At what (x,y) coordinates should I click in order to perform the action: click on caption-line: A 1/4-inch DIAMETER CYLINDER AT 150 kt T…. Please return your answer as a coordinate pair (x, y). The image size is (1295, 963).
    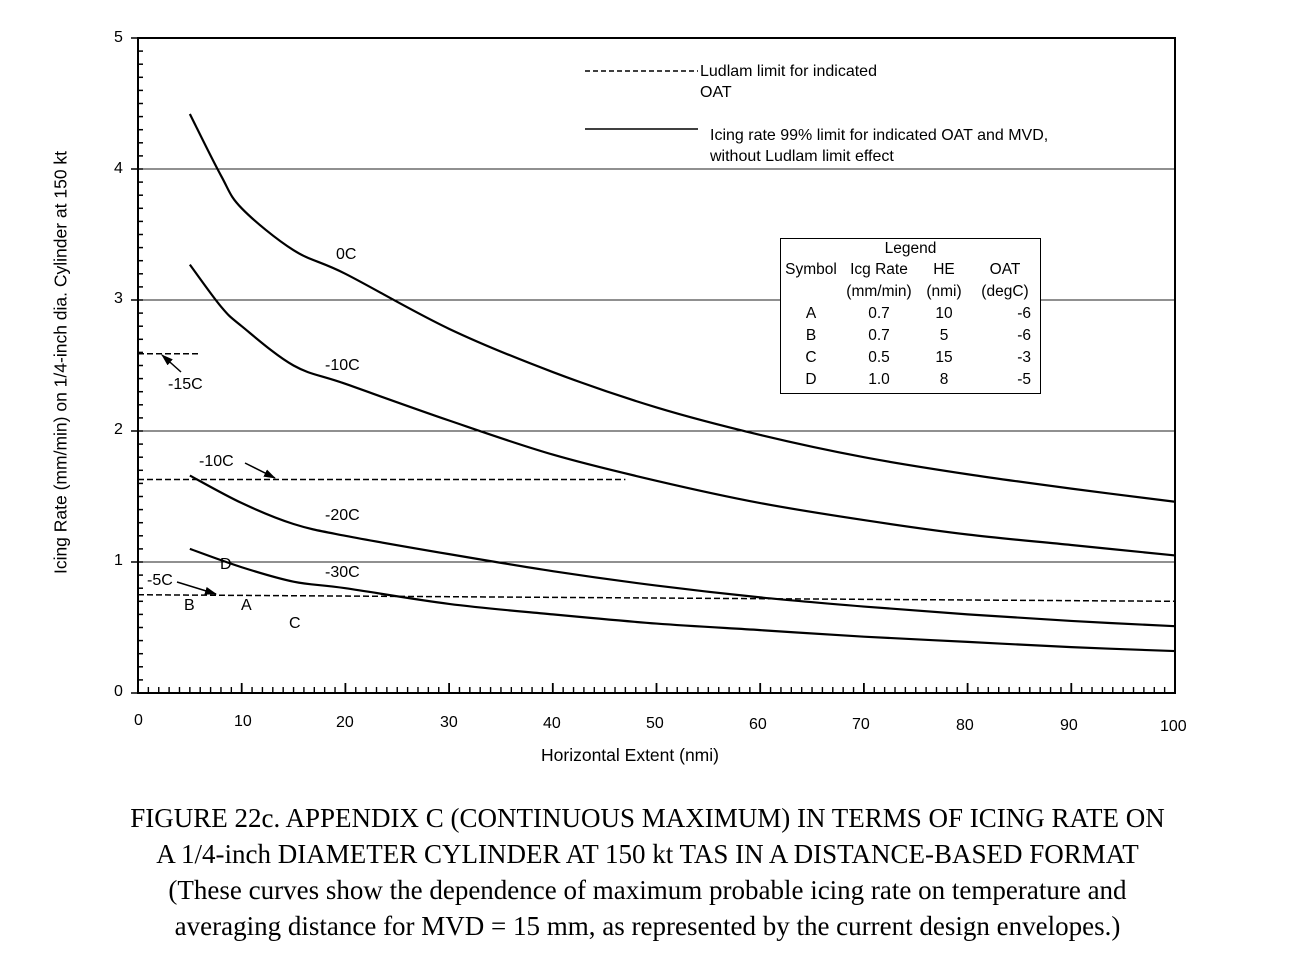
    Looking at the image, I should click on (647, 854).